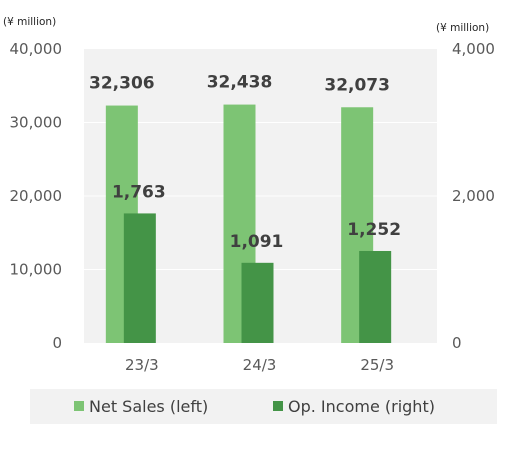 The width and height of the screenshot is (512, 453). What do you see at coordinates (374, 230) in the screenshot?
I see `data-label-op-income: 1,252` at bounding box center [374, 230].